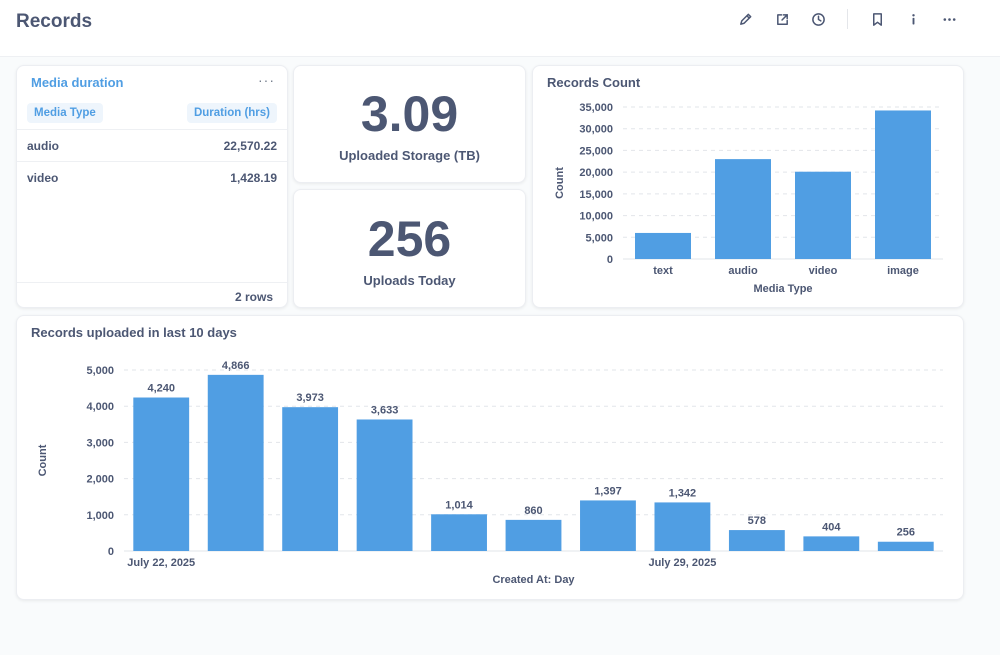 The width and height of the screenshot is (1000, 655). What do you see at coordinates (253, 297) in the screenshot?
I see `row-count: 2 rows` at bounding box center [253, 297].